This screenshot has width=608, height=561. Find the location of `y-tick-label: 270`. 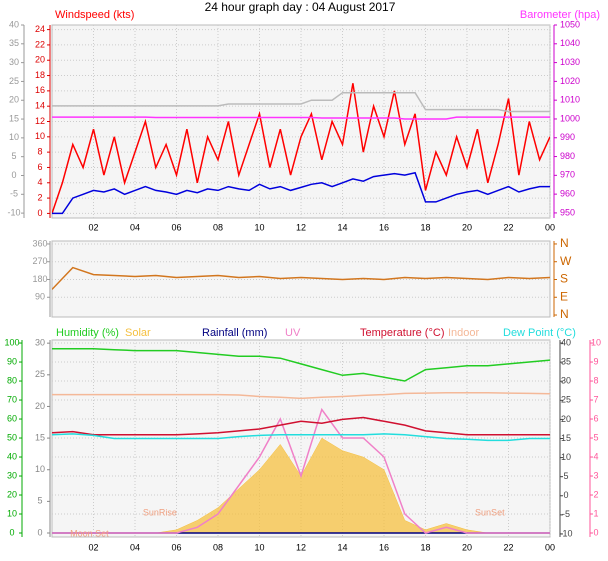

y-tick-label: 270 is located at coordinates (39, 261).